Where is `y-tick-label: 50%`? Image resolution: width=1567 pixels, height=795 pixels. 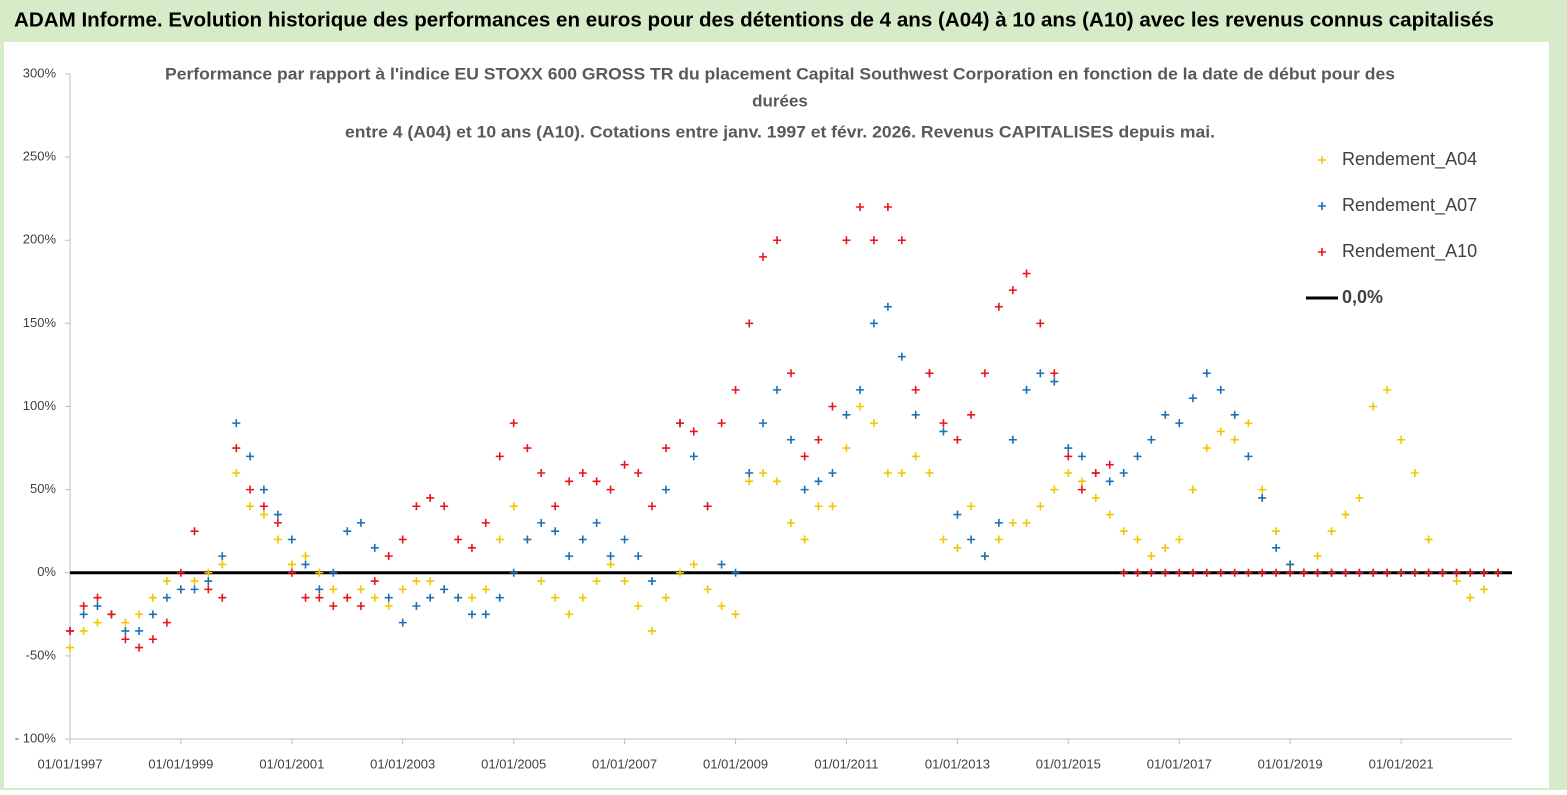
y-tick-label: 50% is located at coordinates (43, 488).